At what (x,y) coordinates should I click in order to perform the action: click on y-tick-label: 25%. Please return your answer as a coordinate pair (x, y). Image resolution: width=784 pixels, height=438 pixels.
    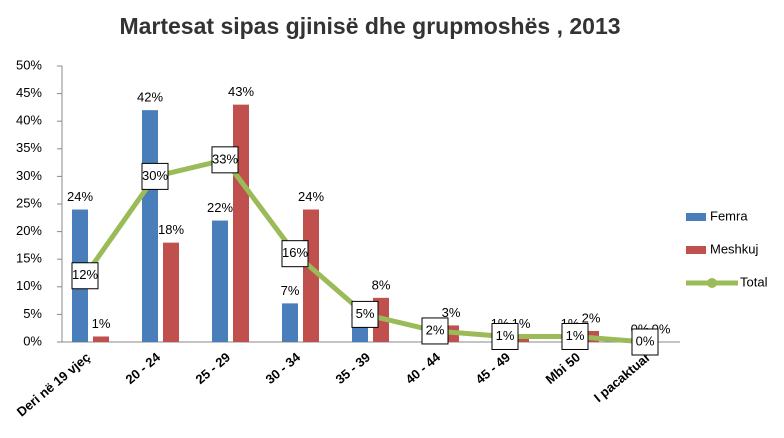
    Looking at the image, I should click on (29, 202).